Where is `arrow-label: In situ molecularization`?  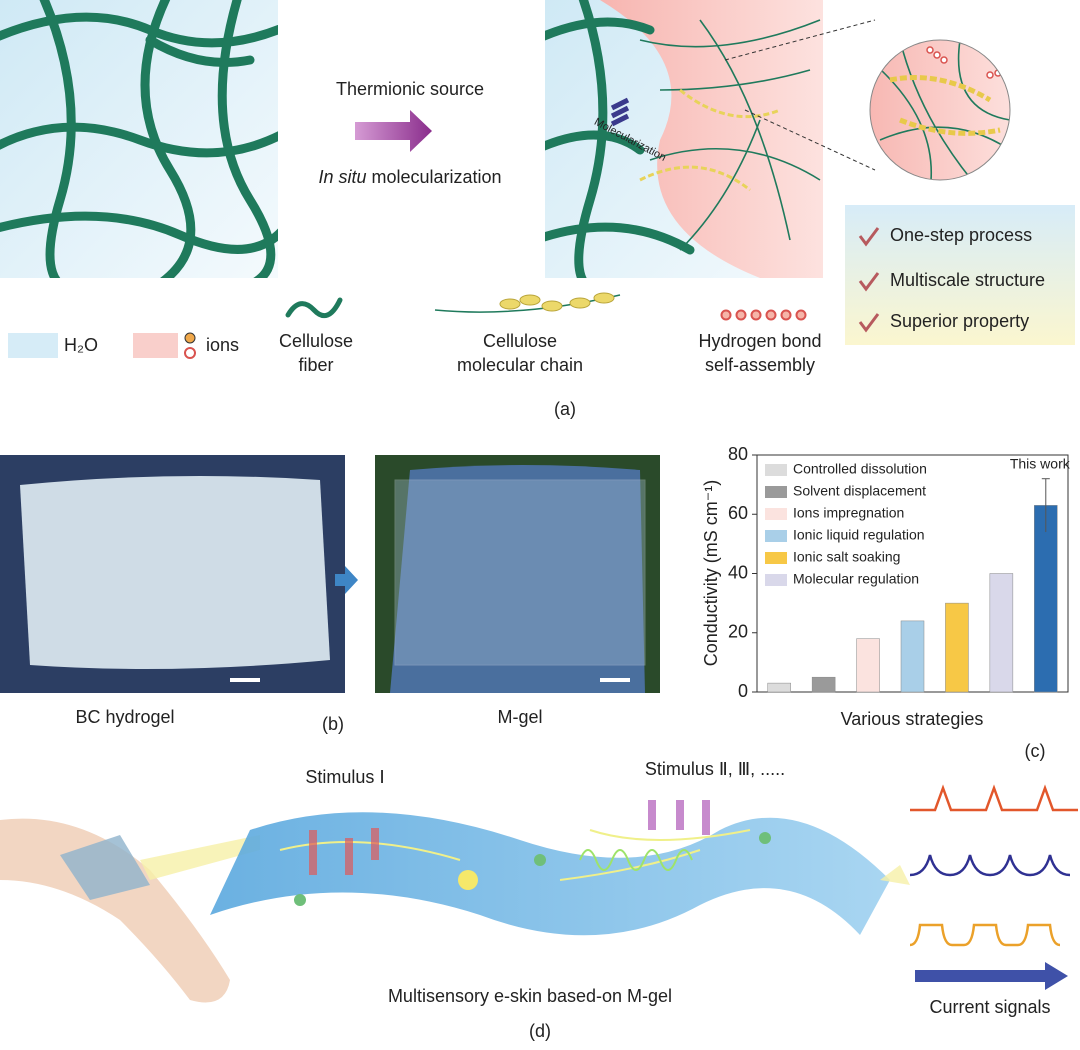
arrow-label: In situ molecularization is located at coordinates (409, 177).